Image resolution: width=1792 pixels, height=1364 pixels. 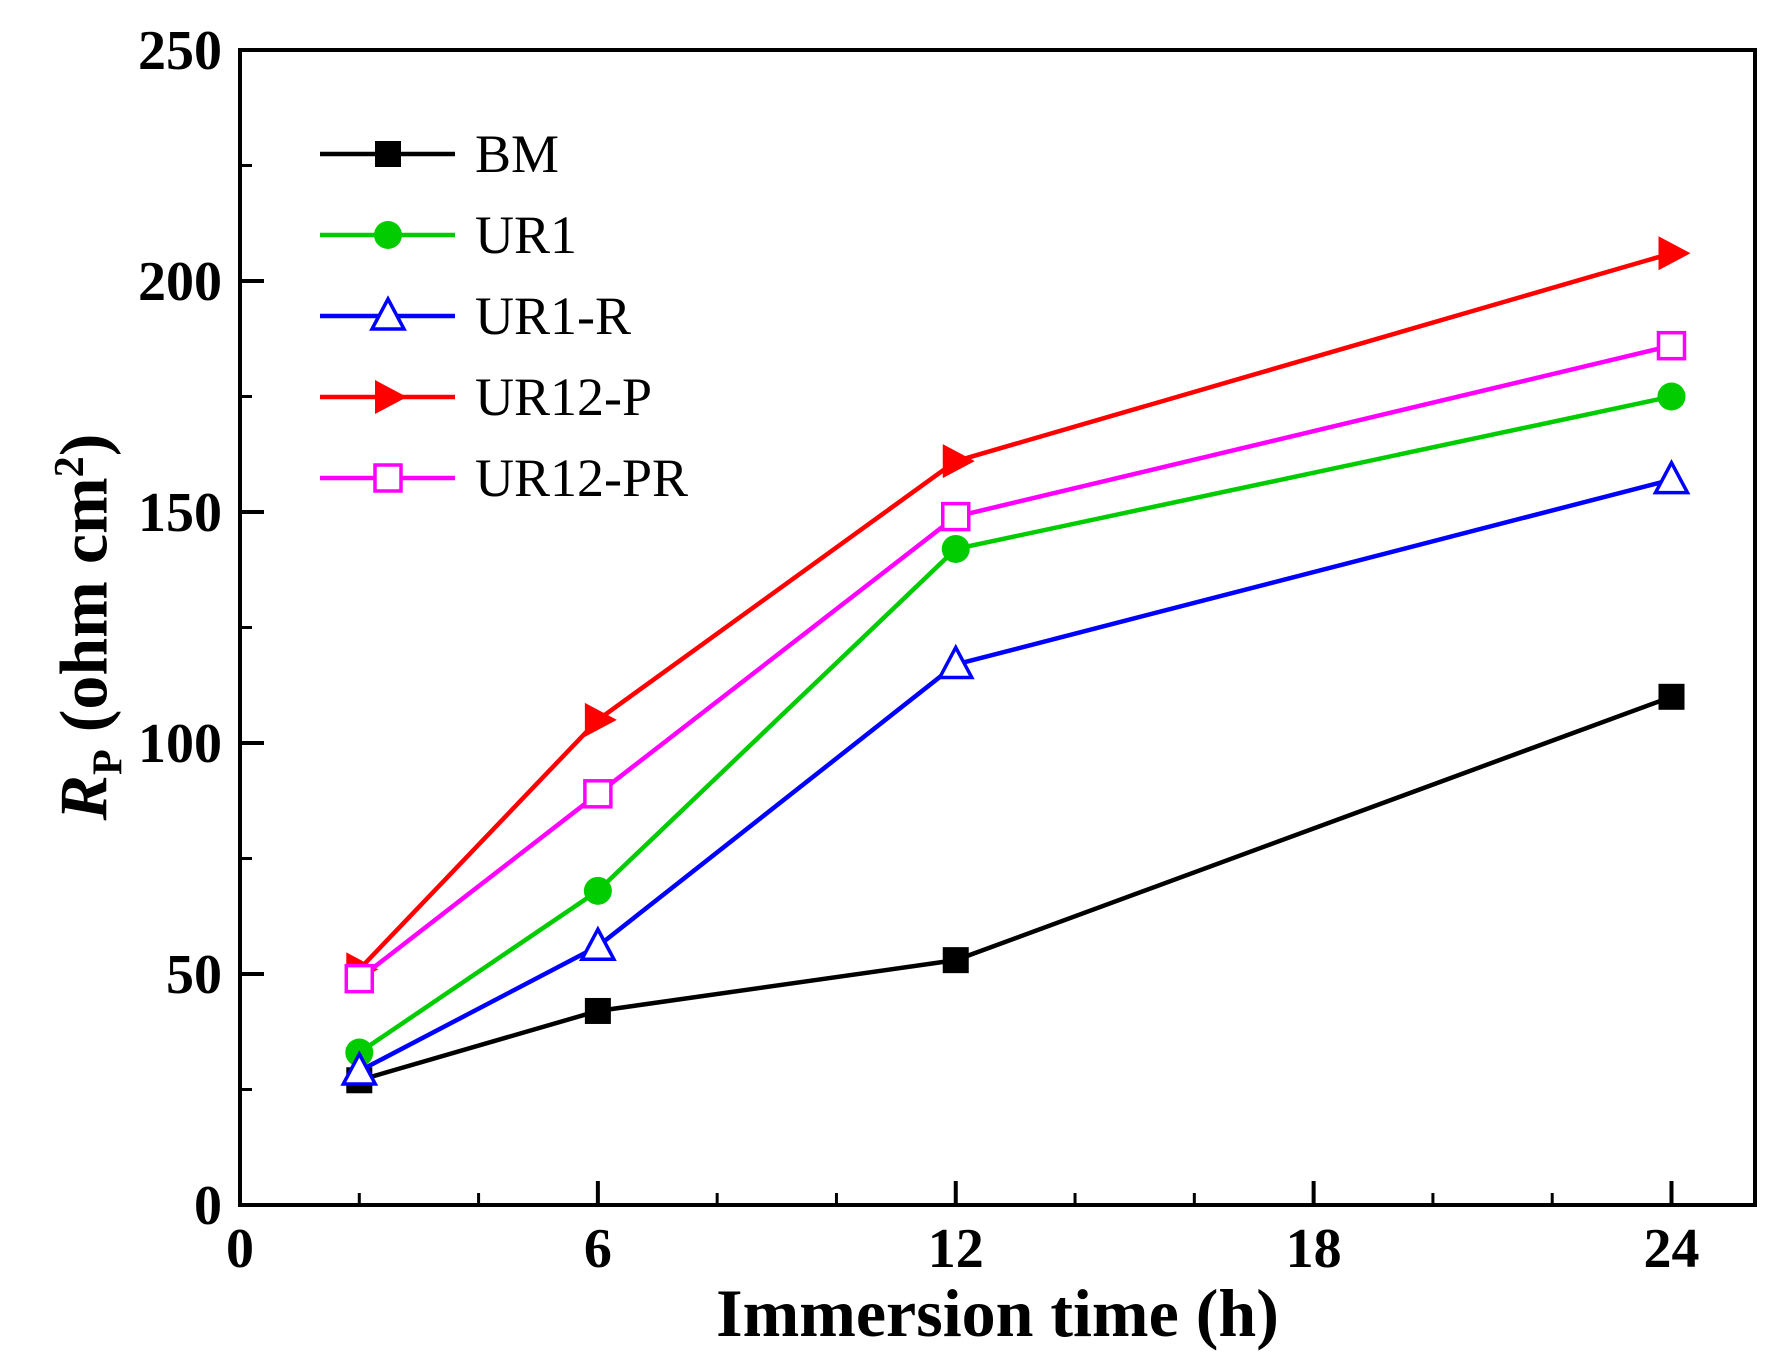 What do you see at coordinates (563, 397) in the screenshot?
I see `legend-label: UR12-P` at bounding box center [563, 397].